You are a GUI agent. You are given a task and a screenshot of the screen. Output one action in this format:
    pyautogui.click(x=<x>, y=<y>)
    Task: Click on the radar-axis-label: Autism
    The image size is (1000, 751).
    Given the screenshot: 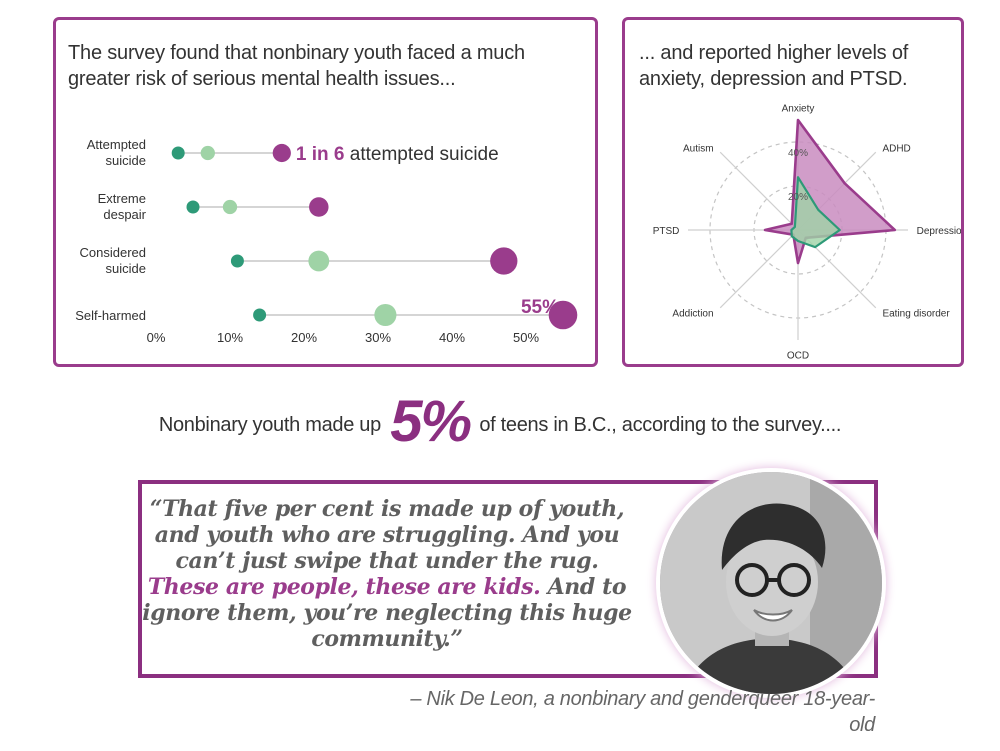 What is the action you would take?
    pyautogui.click(x=698, y=149)
    